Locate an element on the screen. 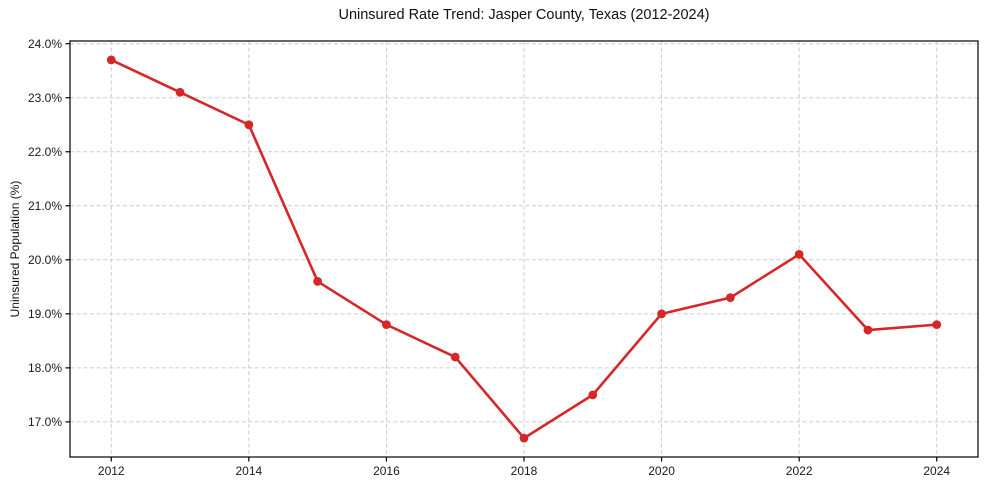 The width and height of the screenshot is (989, 490). x-tick-label: 2022 is located at coordinates (799, 471).